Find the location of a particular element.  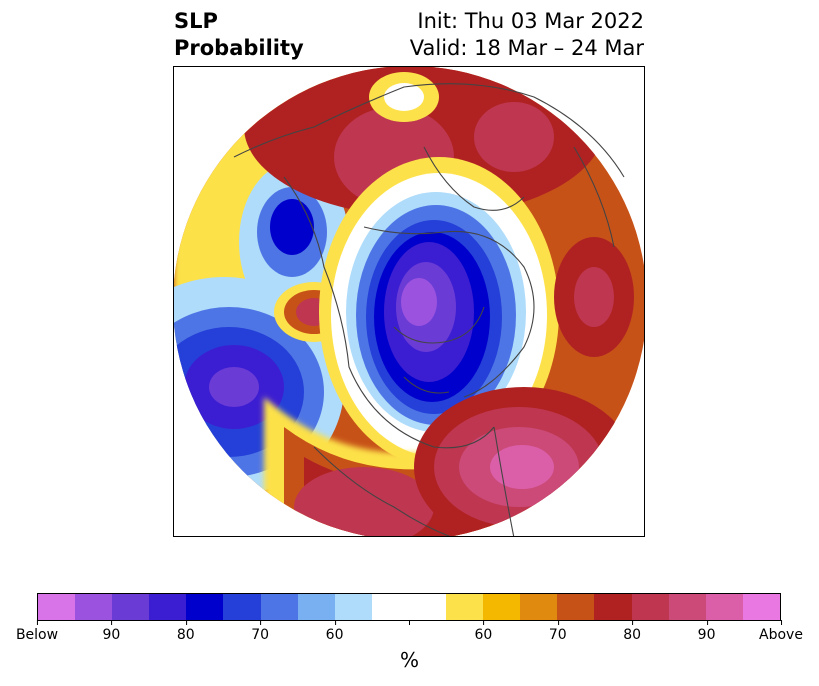

title-variable: SLP is located at coordinates (196, 21).